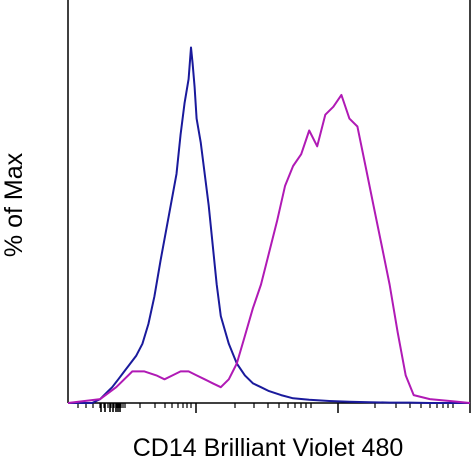 The image size is (474, 462). What do you see at coordinates (268, 448) in the screenshot?
I see `x-axis-label: CD14 Brilliant Violet 480` at bounding box center [268, 448].